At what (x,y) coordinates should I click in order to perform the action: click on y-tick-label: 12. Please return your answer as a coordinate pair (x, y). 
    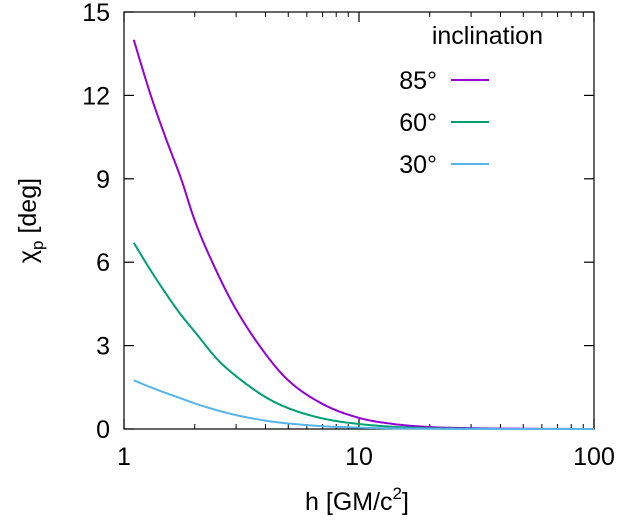
    Looking at the image, I should click on (96, 96).